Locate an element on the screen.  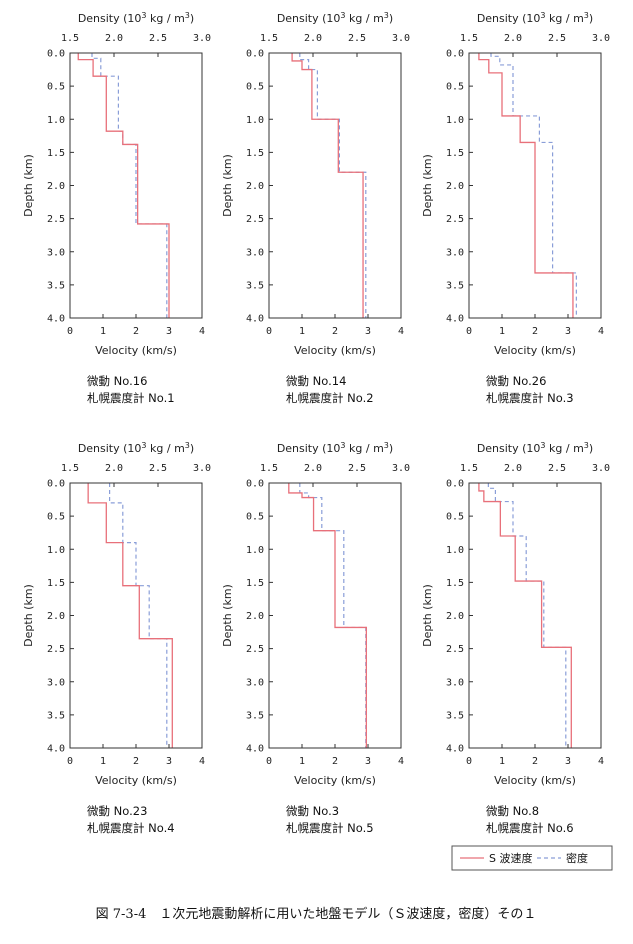
panel-caption-line1: 微動 No.8 is located at coordinates (512, 811).